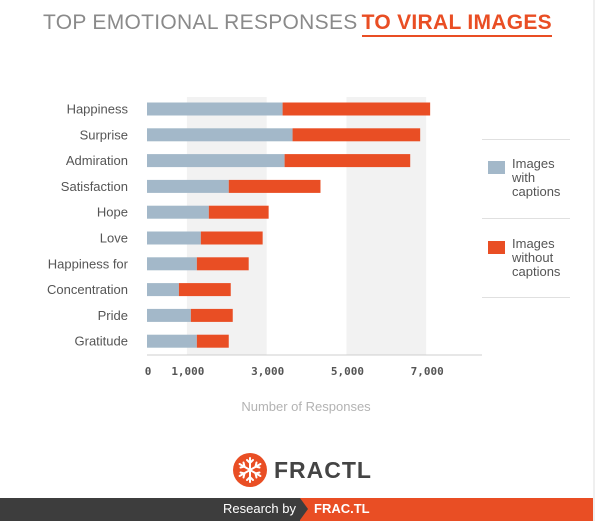  What do you see at coordinates (267, 371) in the screenshot?
I see `x-tick-label: 3,000` at bounding box center [267, 371].